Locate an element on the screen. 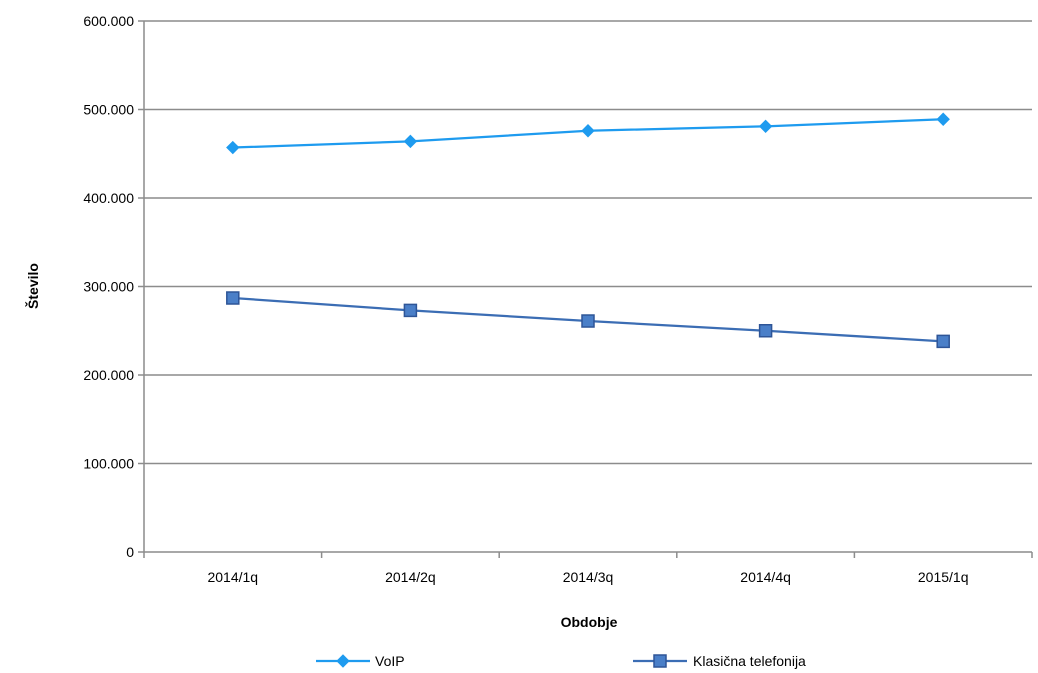  x-tick-labels: 2014/1q 2014/2q 2014/3q 2014/4q 2015/1q is located at coordinates (587, 577).